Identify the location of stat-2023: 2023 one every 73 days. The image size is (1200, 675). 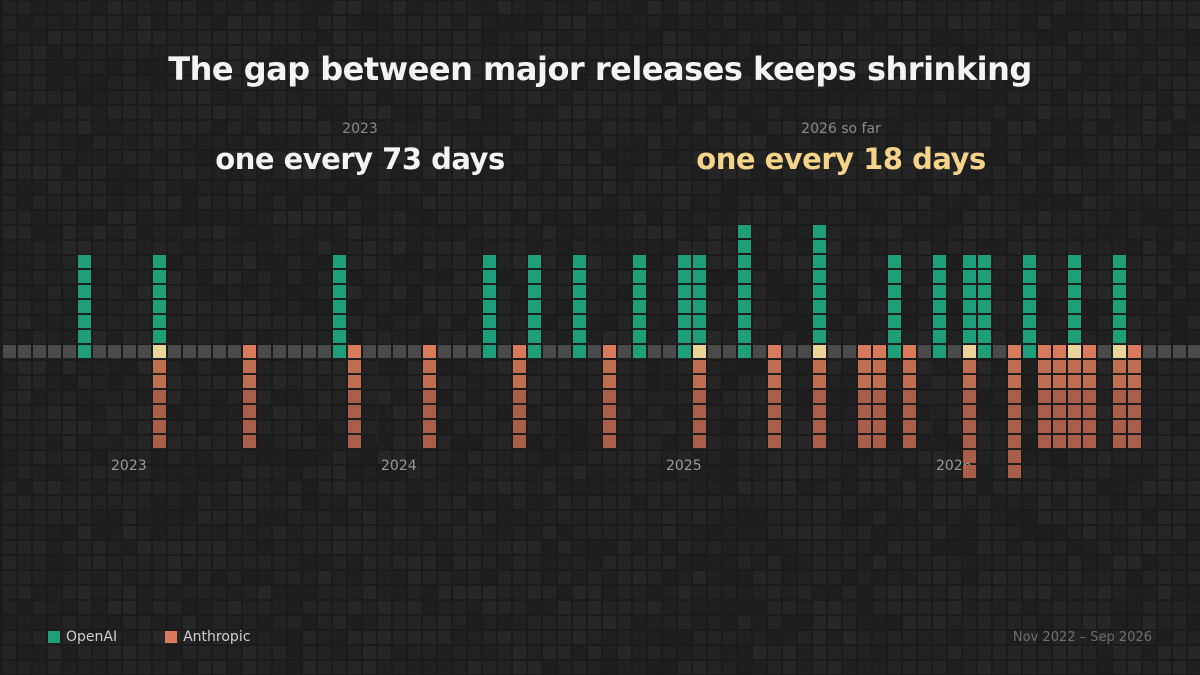
(360, 147).